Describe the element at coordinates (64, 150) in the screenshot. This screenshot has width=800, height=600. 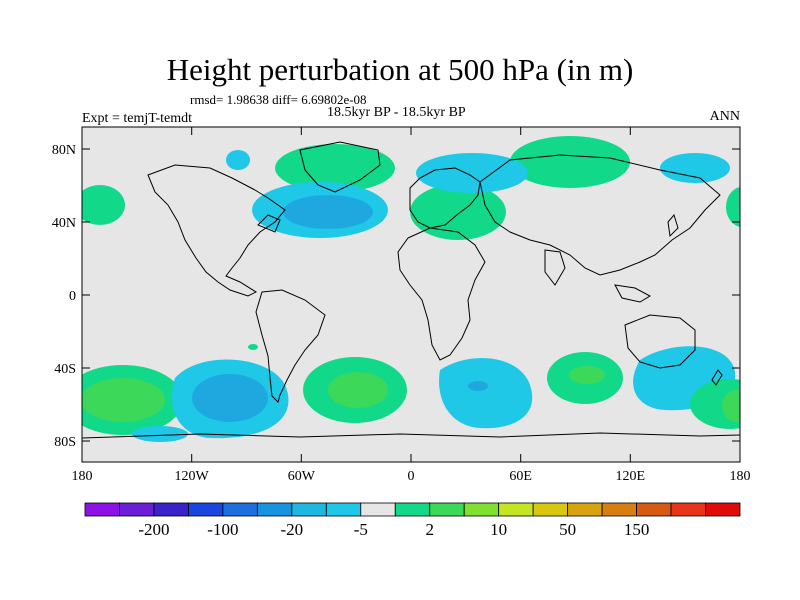
I see `y-tick-label: 80N` at that location.